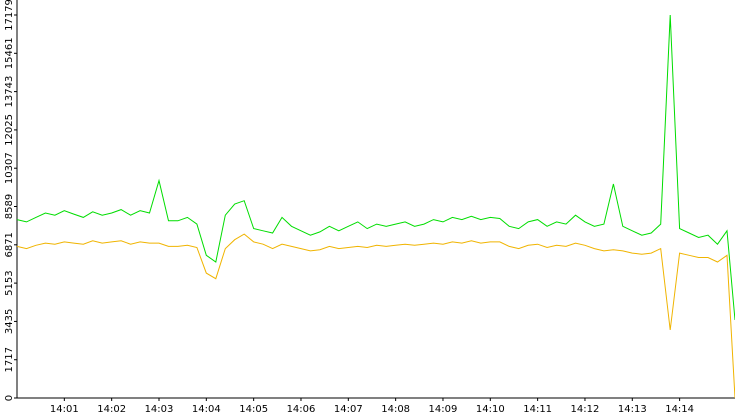 Image resolution: width=735 pixels, height=415 pixels. Describe the element at coordinates (443, 409) in the screenshot. I see `x-tick-label: 14:09` at that location.